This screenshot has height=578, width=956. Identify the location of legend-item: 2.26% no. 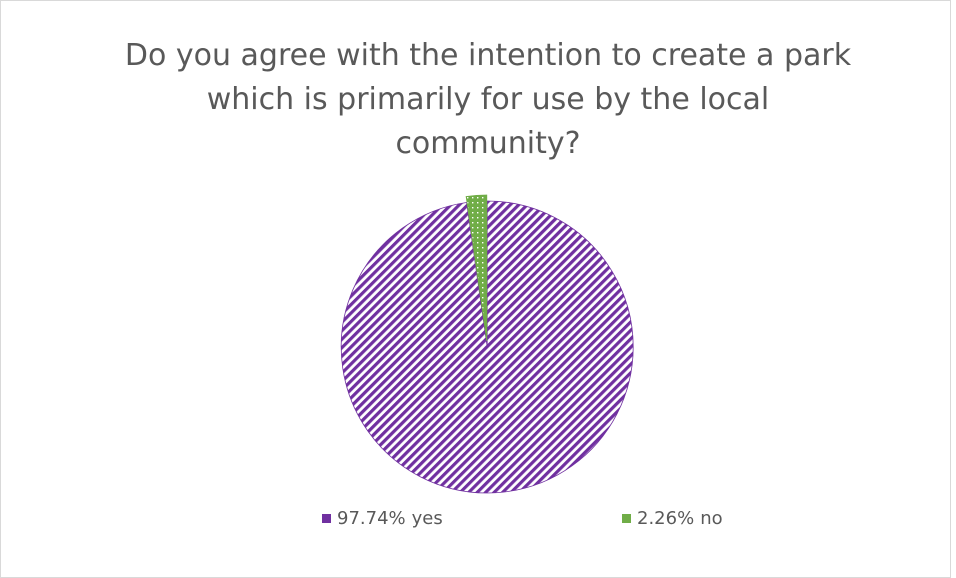
(672, 518).